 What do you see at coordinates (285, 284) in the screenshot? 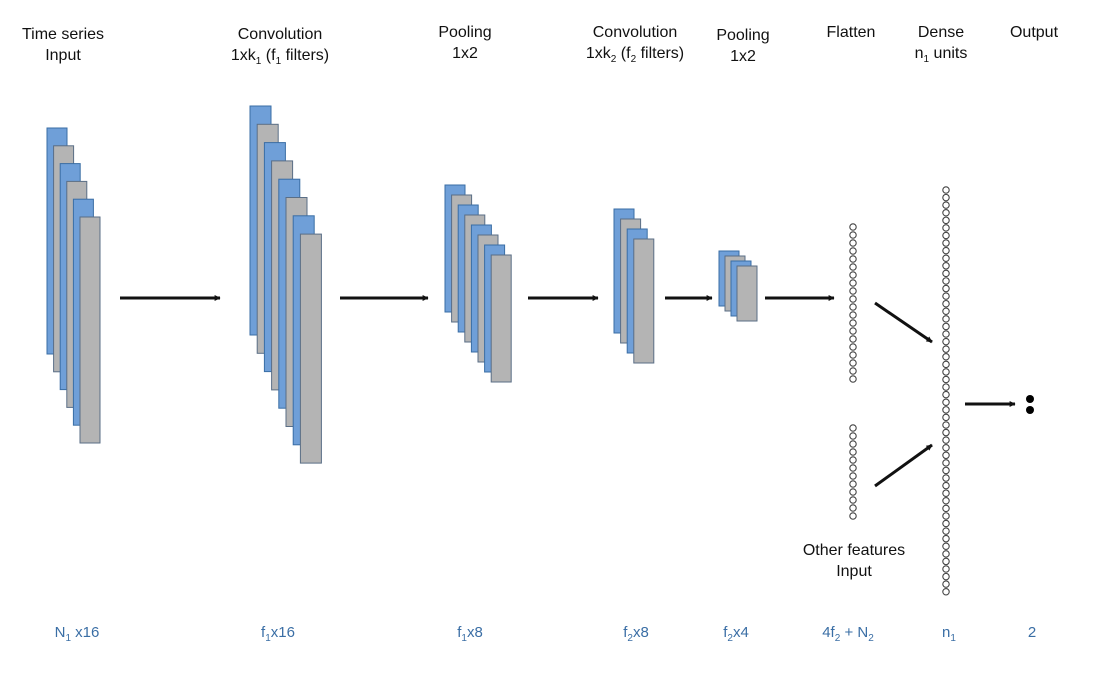
I see `conv1-feature-maps` at bounding box center [285, 284].